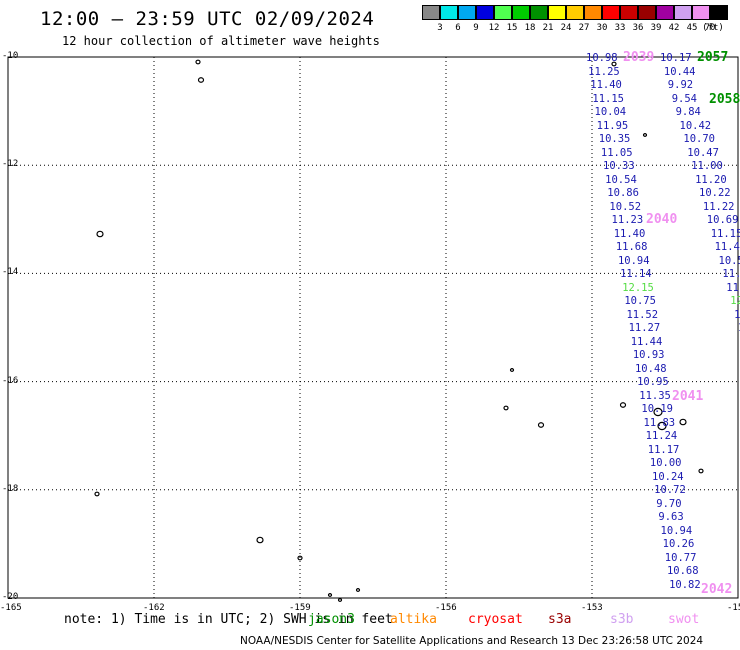  What do you see at coordinates (695, 125) in the screenshot?
I see `wave-height-value: 10.42` at bounding box center [695, 125].